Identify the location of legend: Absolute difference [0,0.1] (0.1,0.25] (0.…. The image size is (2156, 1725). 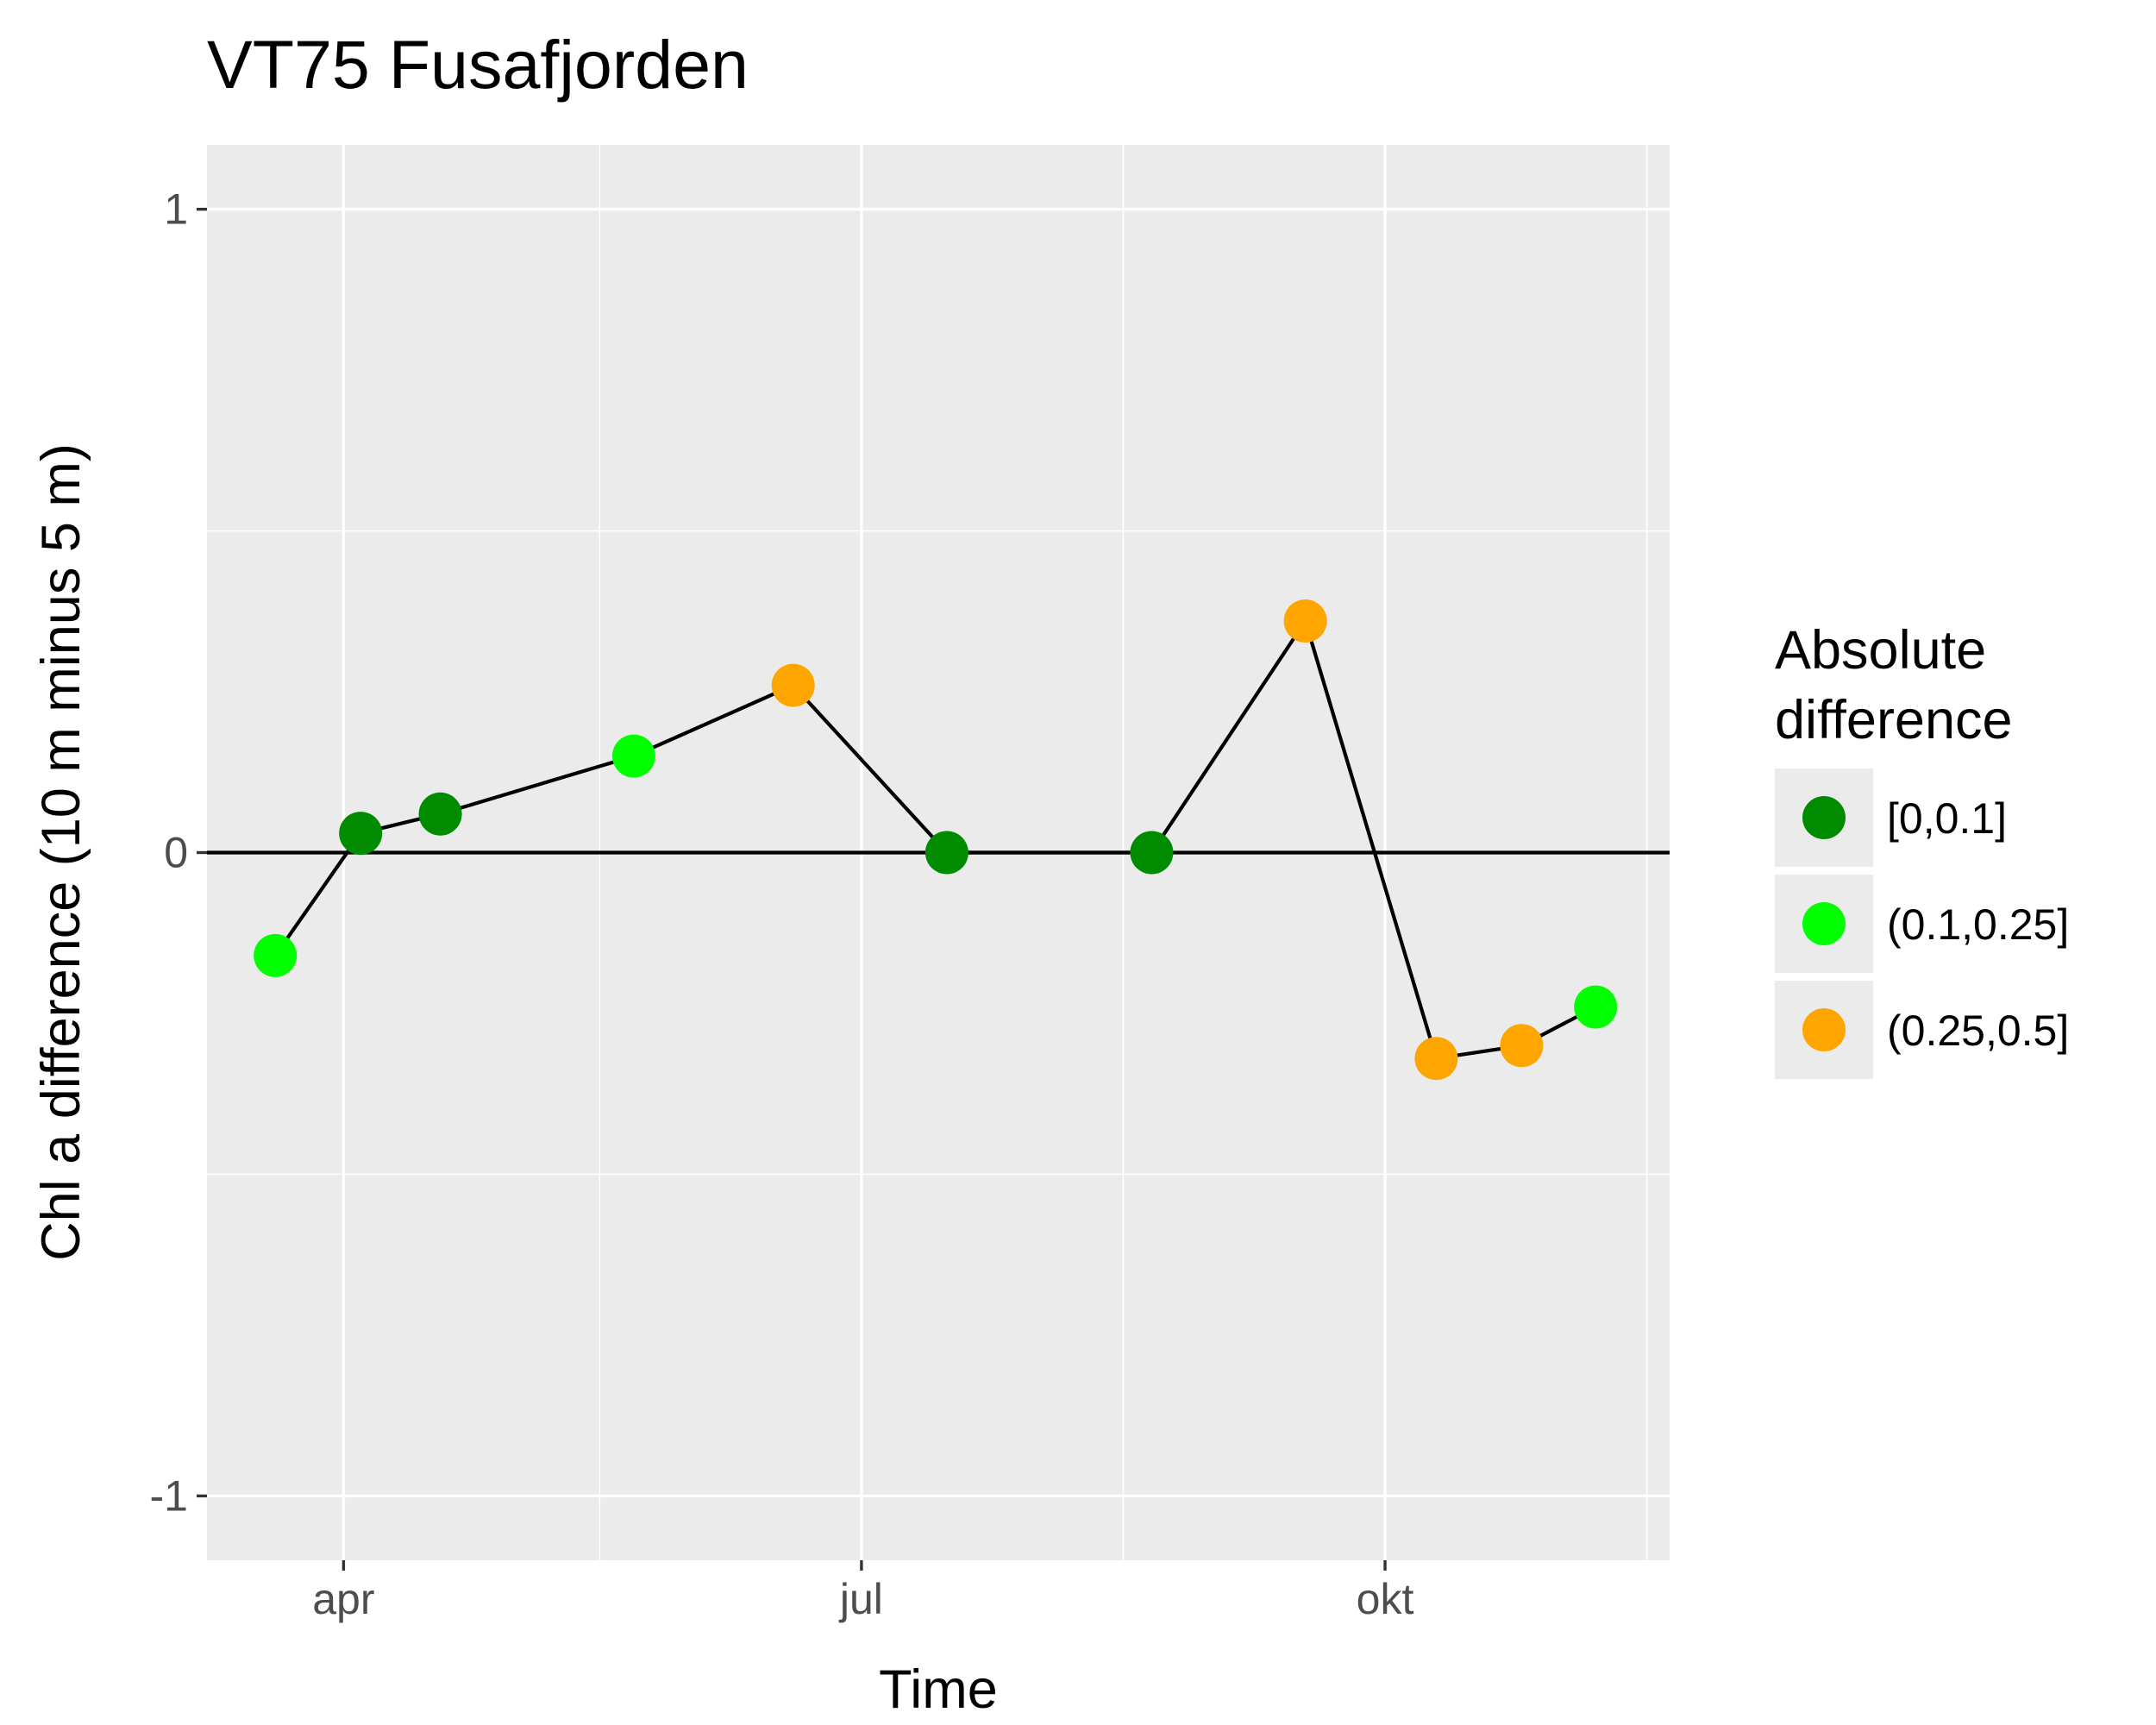
(1922, 850).